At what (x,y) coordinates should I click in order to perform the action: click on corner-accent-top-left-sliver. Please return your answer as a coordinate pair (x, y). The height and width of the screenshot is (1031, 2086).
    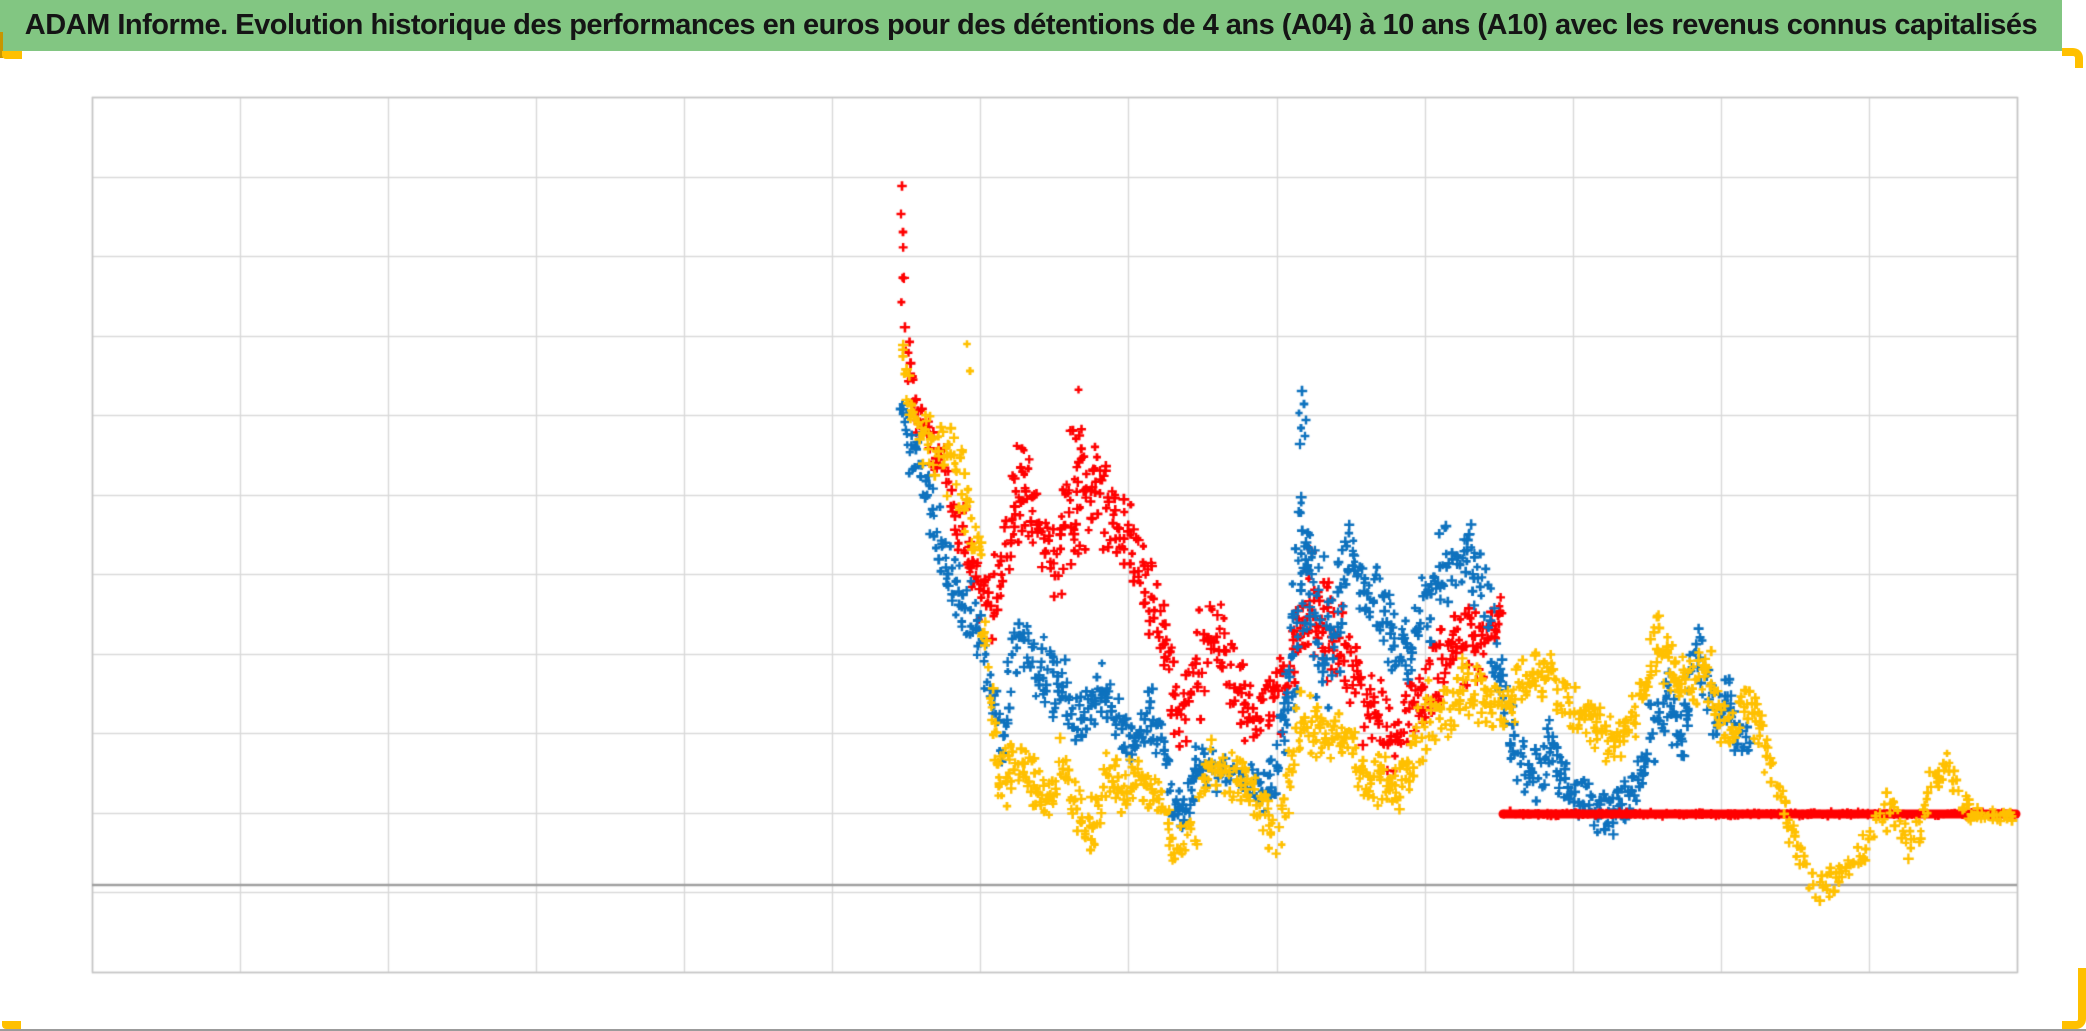
    Looking at the image, I should click on (1, 45).